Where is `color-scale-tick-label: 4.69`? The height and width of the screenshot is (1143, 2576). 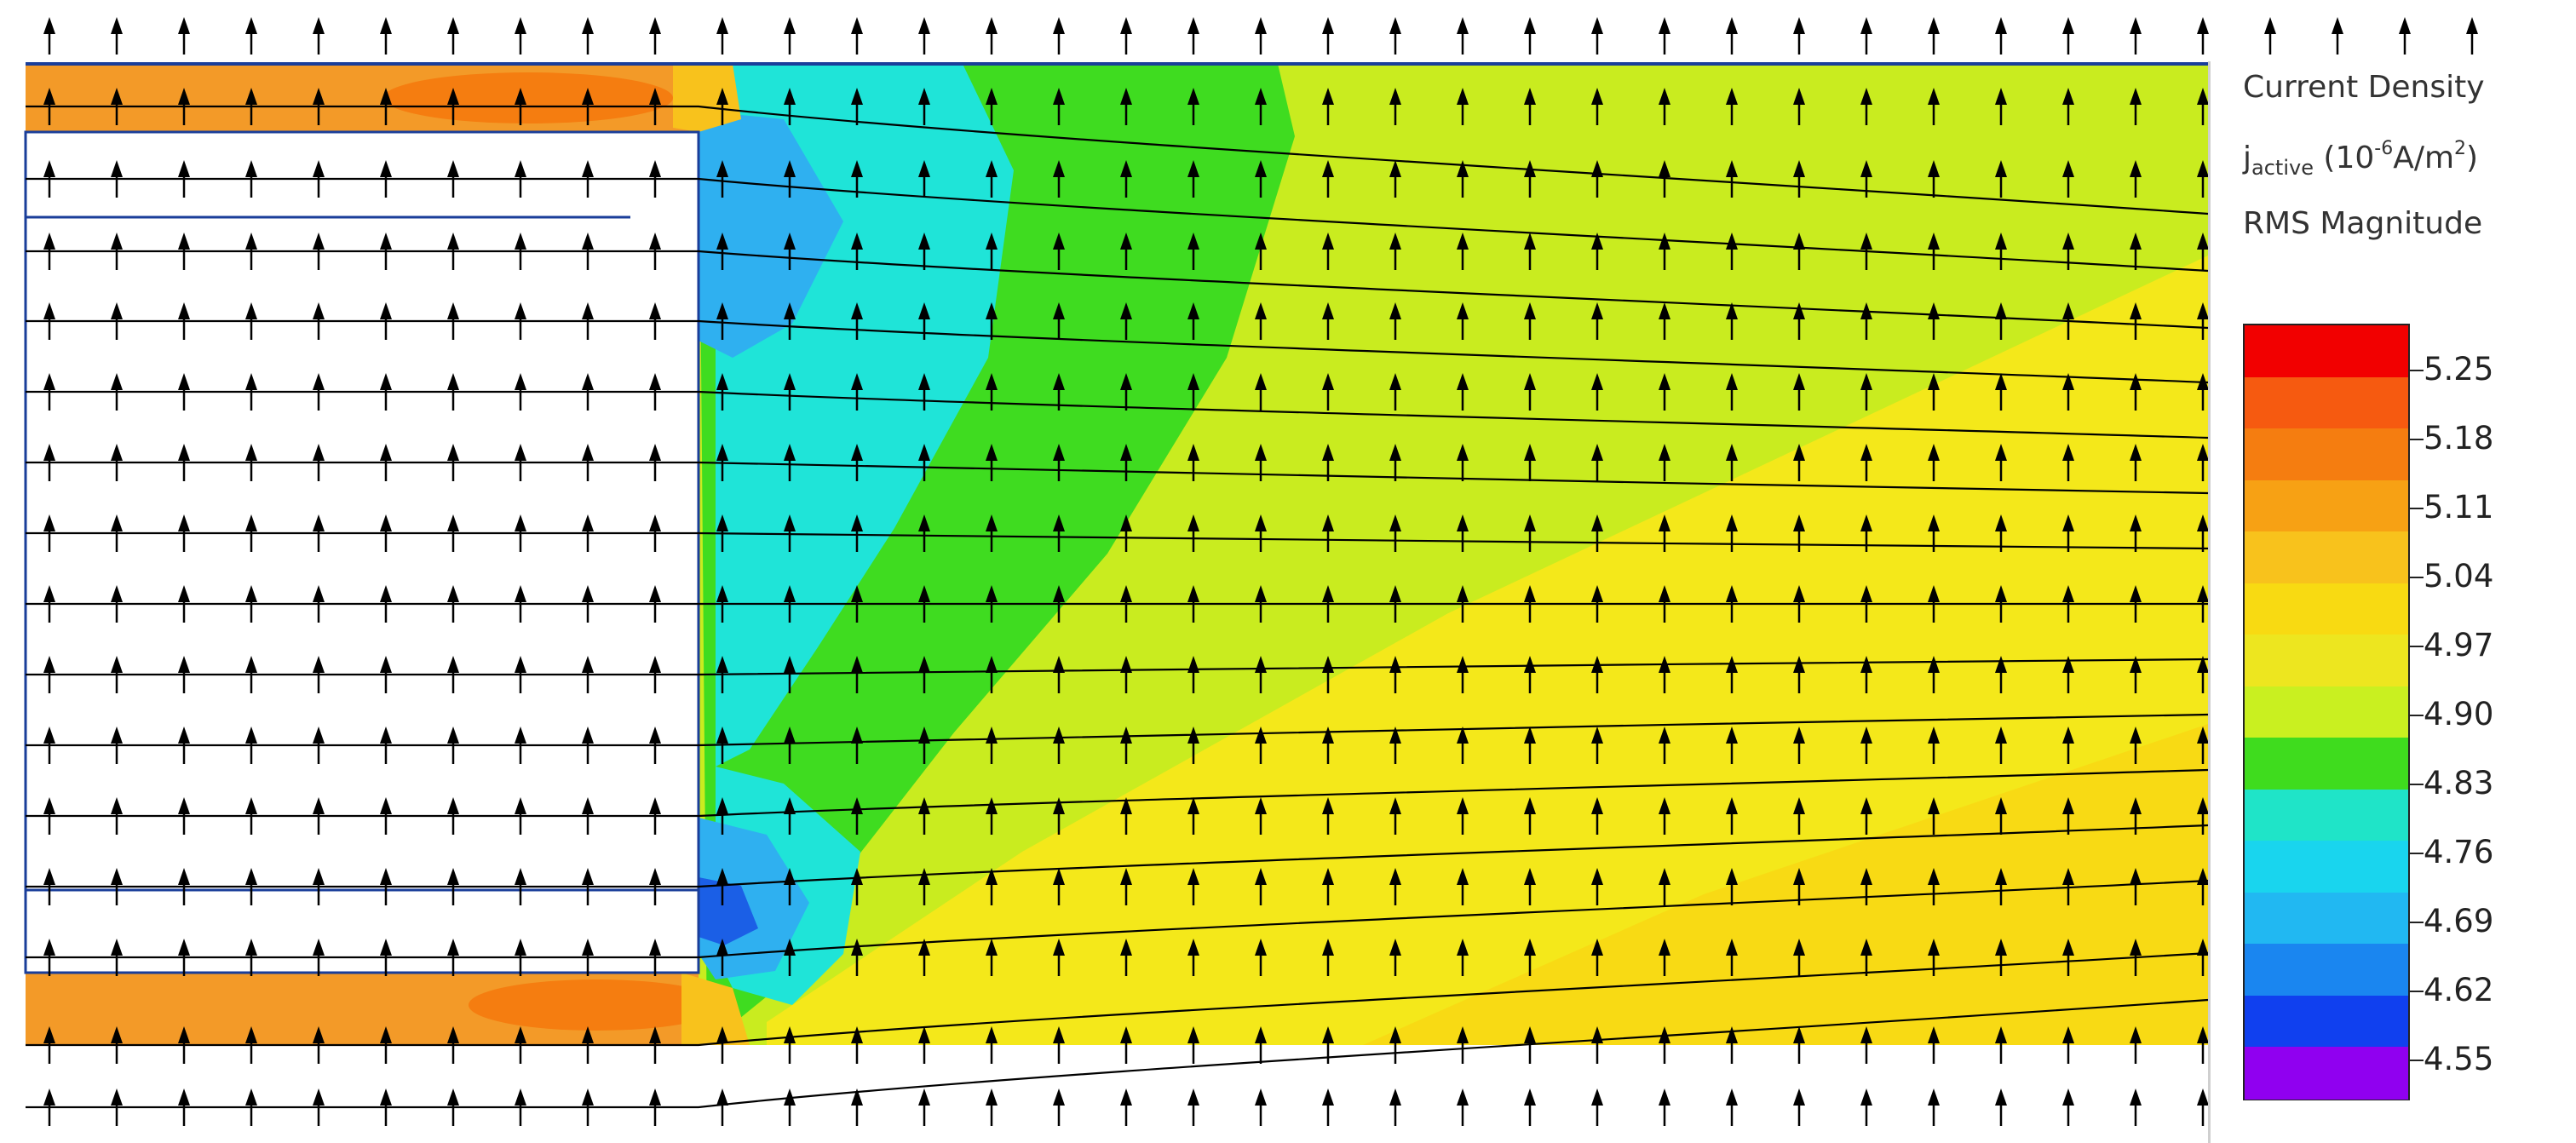 color-scale-tick-label: 4.69 is located at coordinates (2459, 921).